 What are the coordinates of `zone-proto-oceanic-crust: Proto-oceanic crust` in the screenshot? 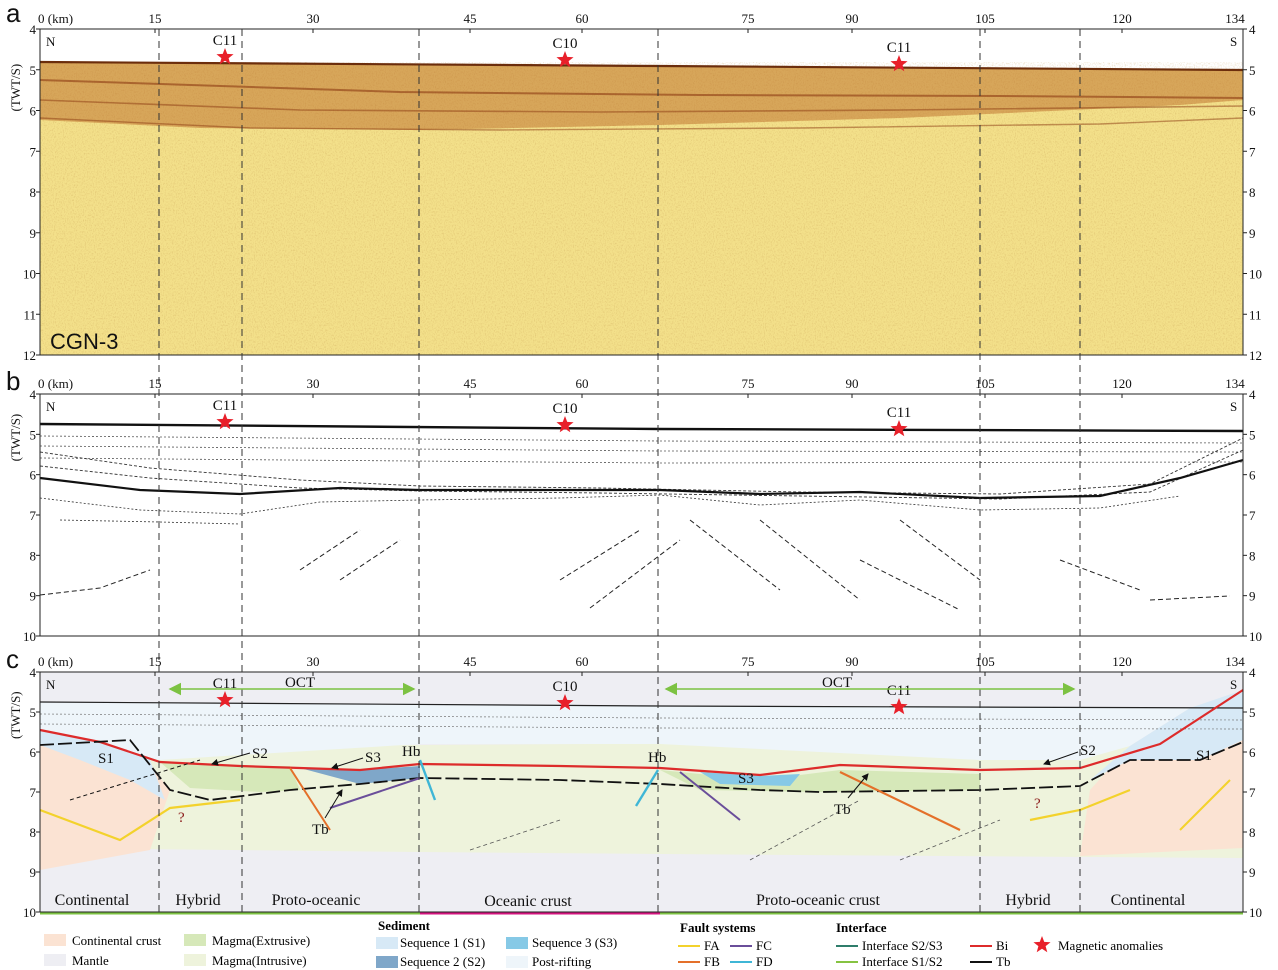 It's located at (818, 900).